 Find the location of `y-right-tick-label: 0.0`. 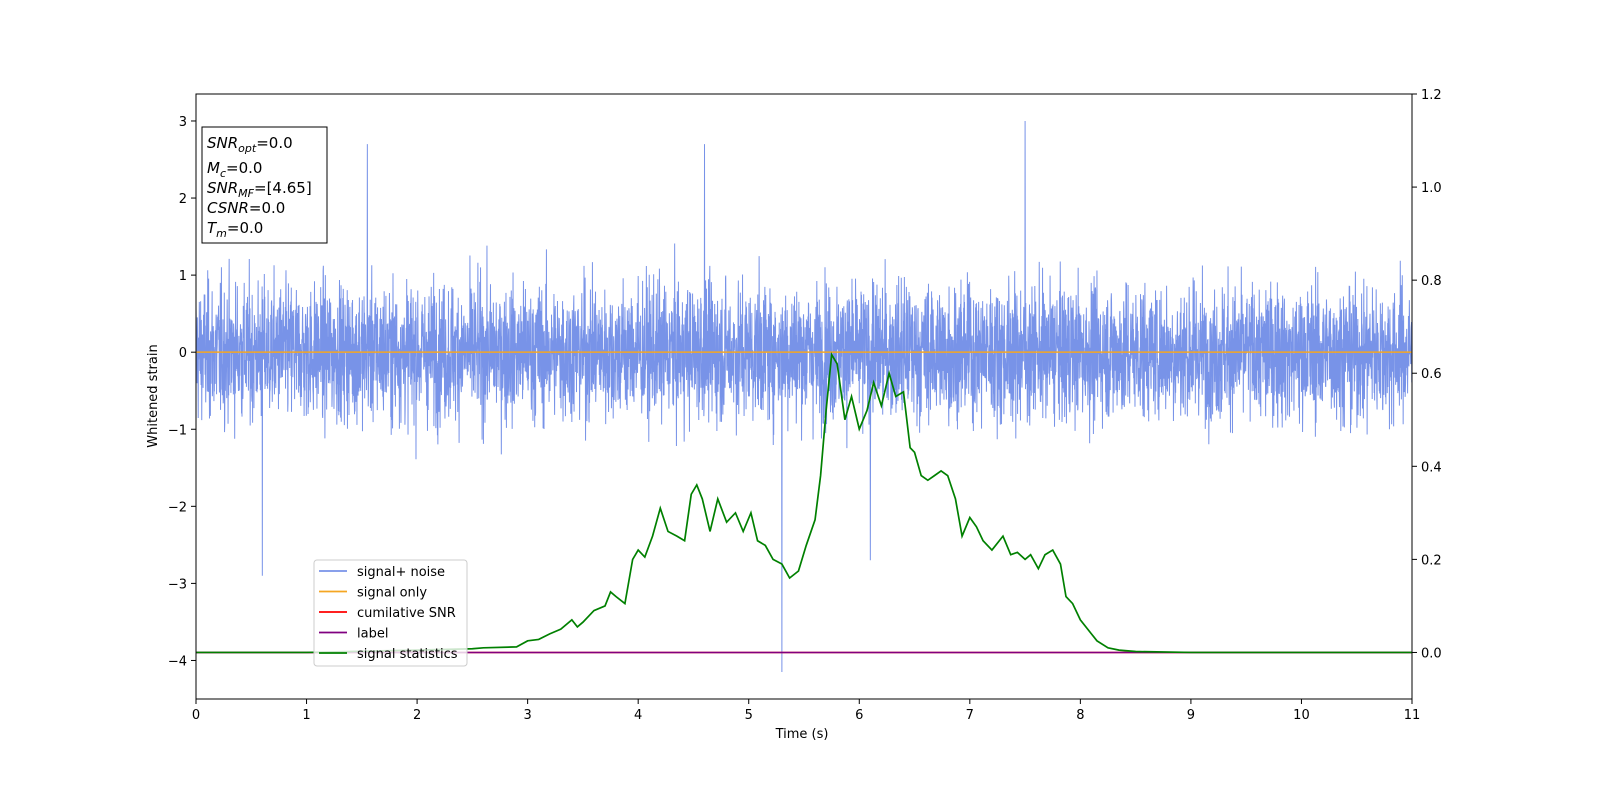

y-right-tick-label: 0.0 is located at coordinates (1431, 653).